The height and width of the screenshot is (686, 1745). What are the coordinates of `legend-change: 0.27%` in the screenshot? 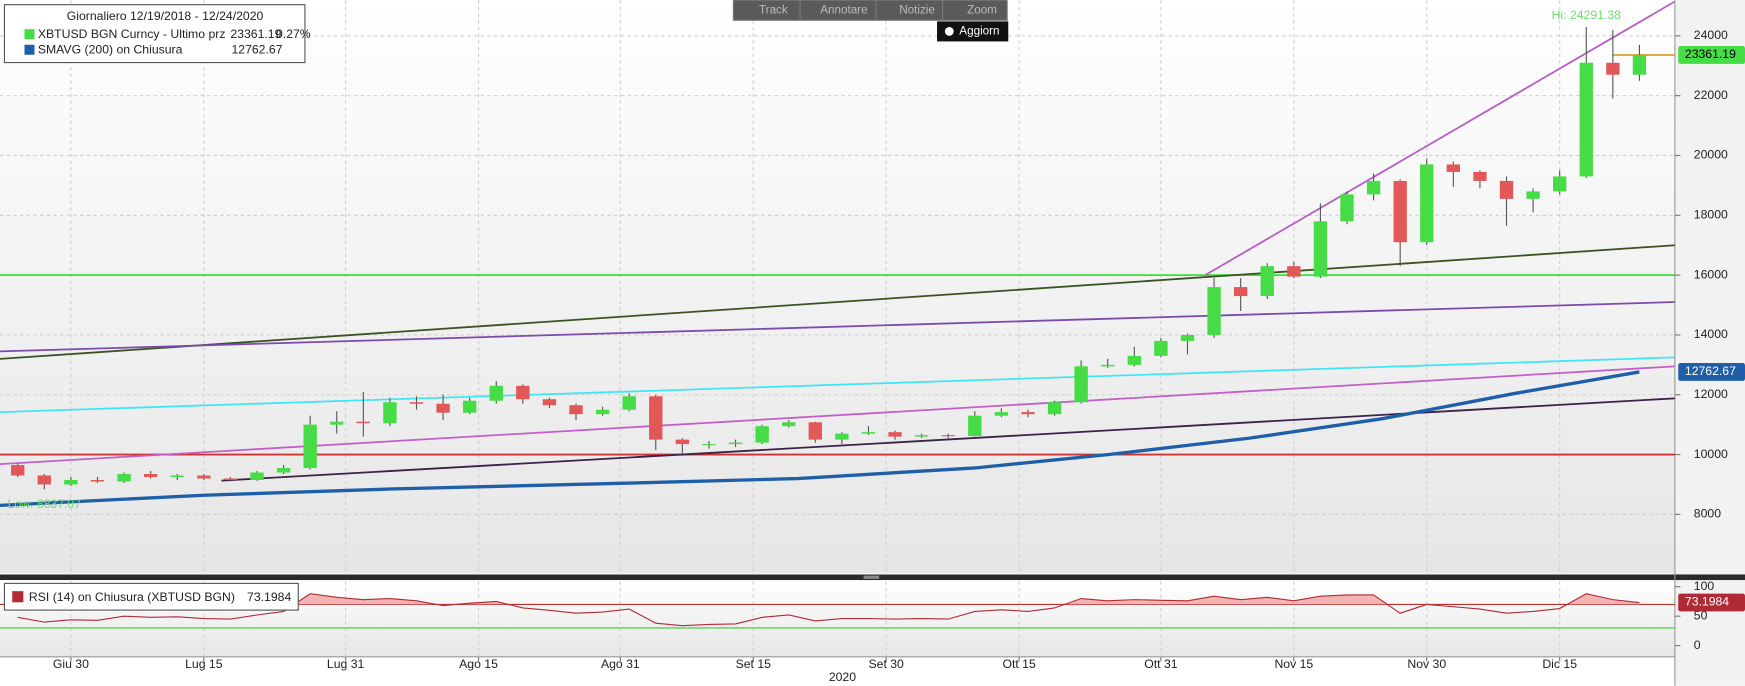 It's located at (293, 34).